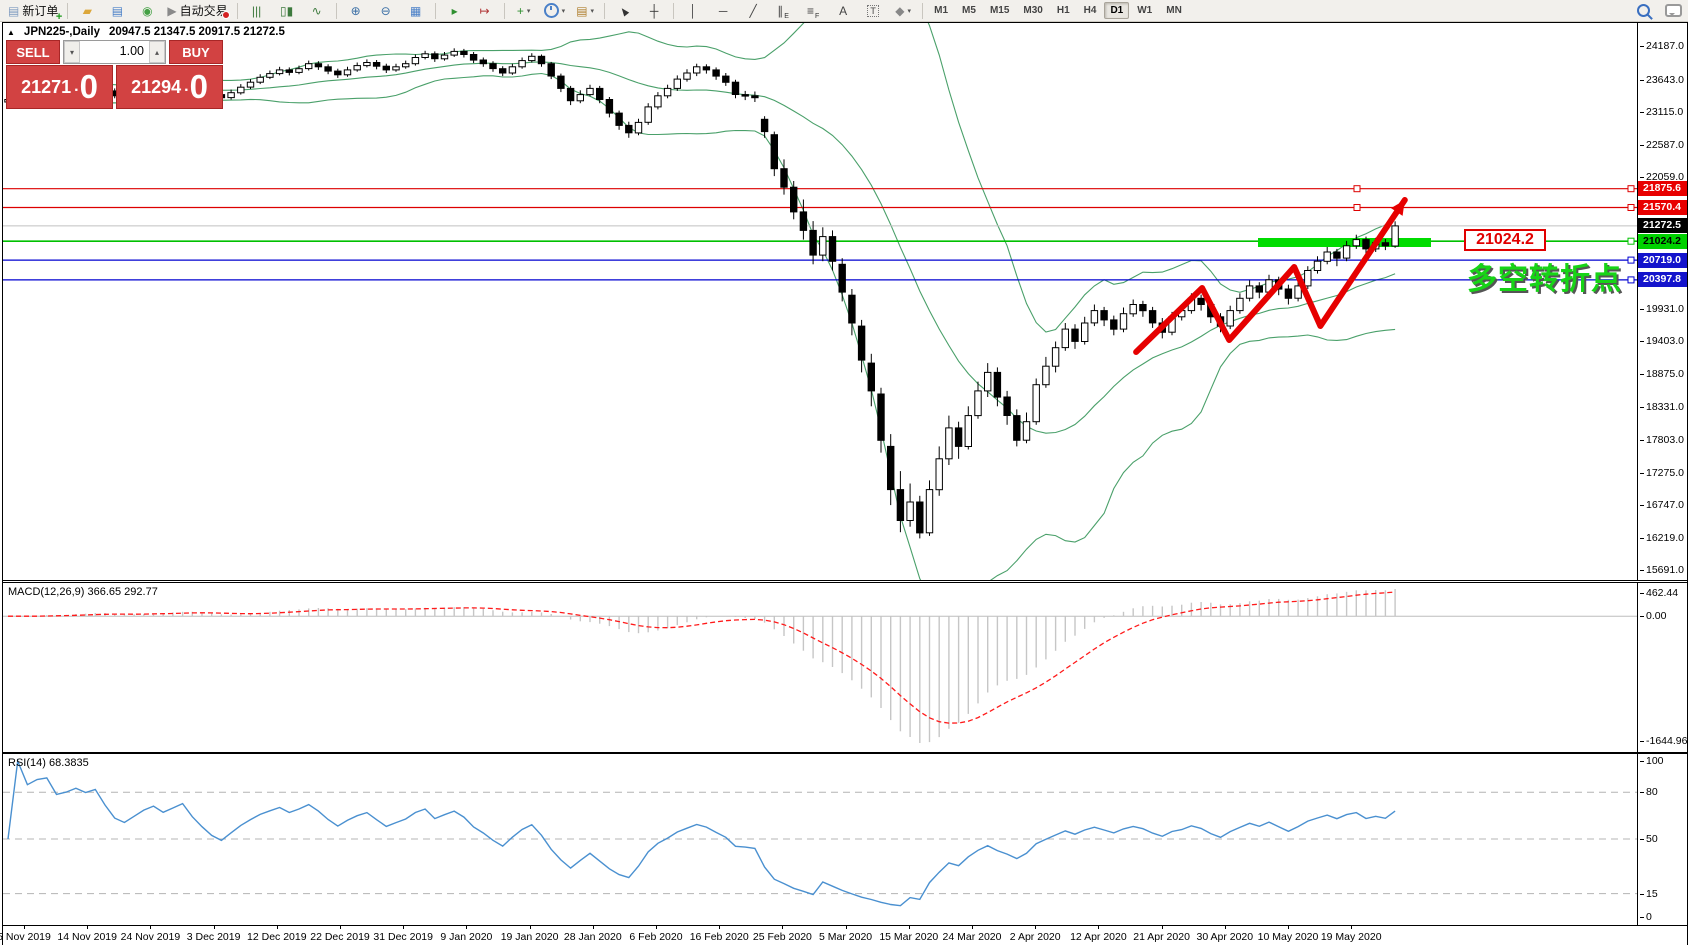  What do you see at coordinates (693, 10) in the screenshot?
I see `vertical-line-icon: │` at bounding box center [693, 10].